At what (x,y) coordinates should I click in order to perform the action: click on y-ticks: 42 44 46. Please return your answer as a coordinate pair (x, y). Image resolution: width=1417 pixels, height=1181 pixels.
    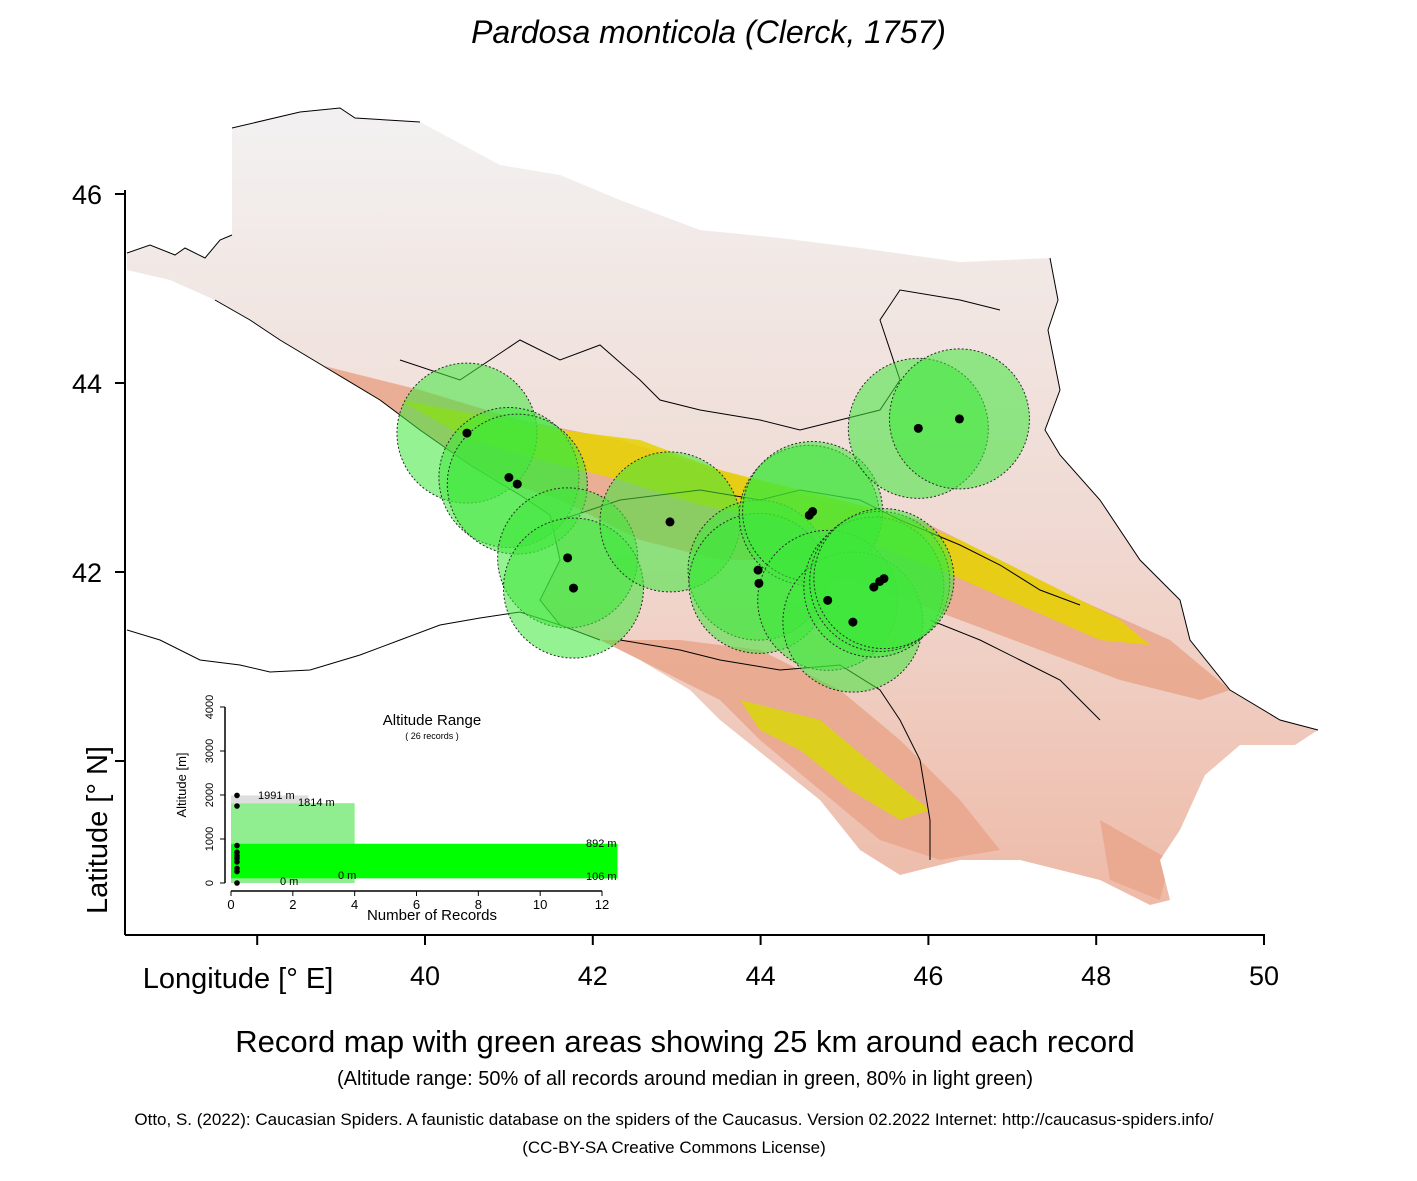
    Looking at the image, I should click on (98, 471).